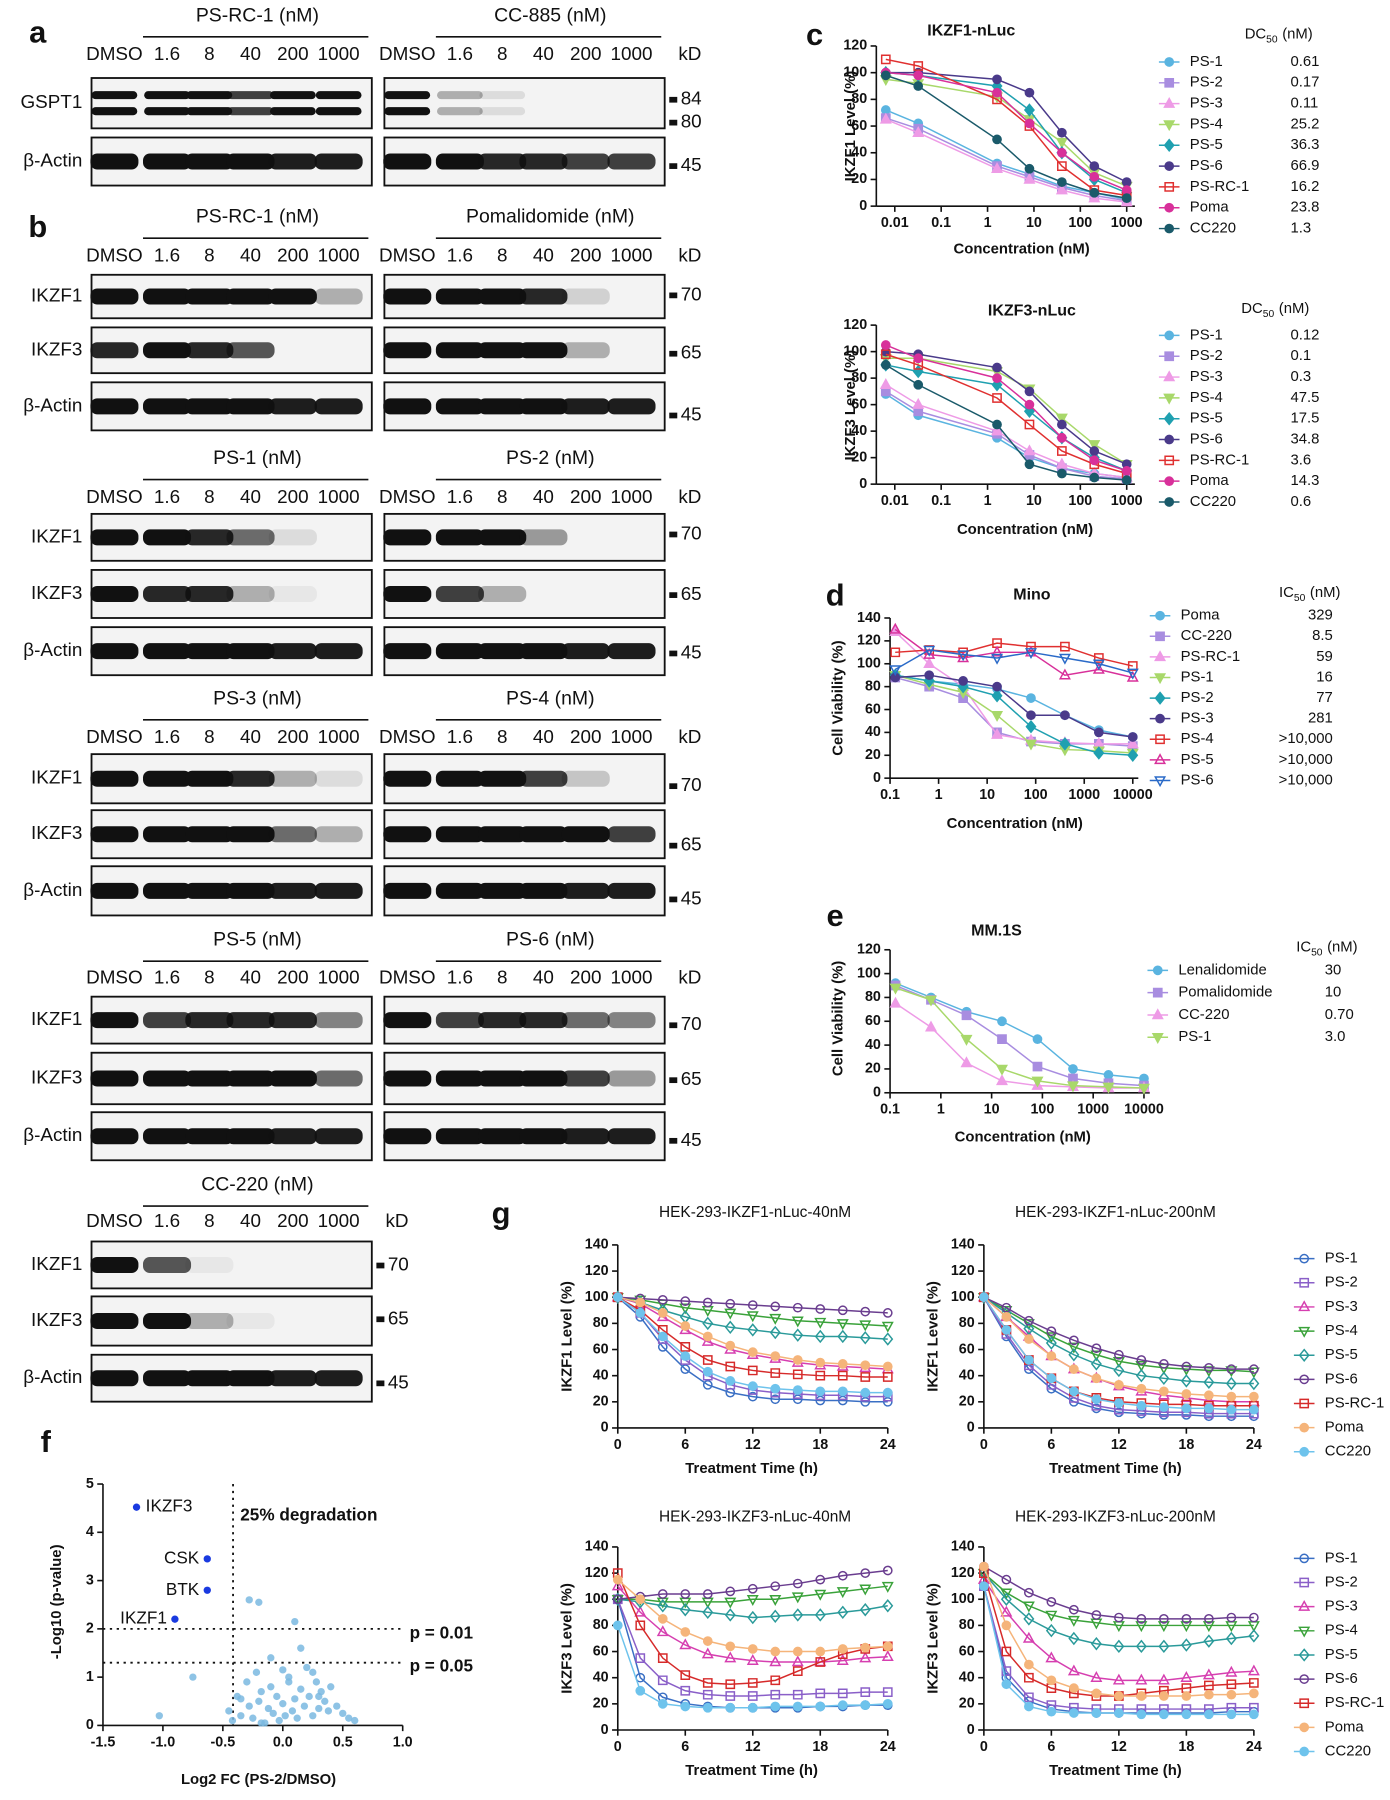 This screenshot has width=1390, height=1800. What do you see at coordinates (1206, 419) in the screenshot?
I see `legend-label: PS-5` at bounding box center [1206, 419].